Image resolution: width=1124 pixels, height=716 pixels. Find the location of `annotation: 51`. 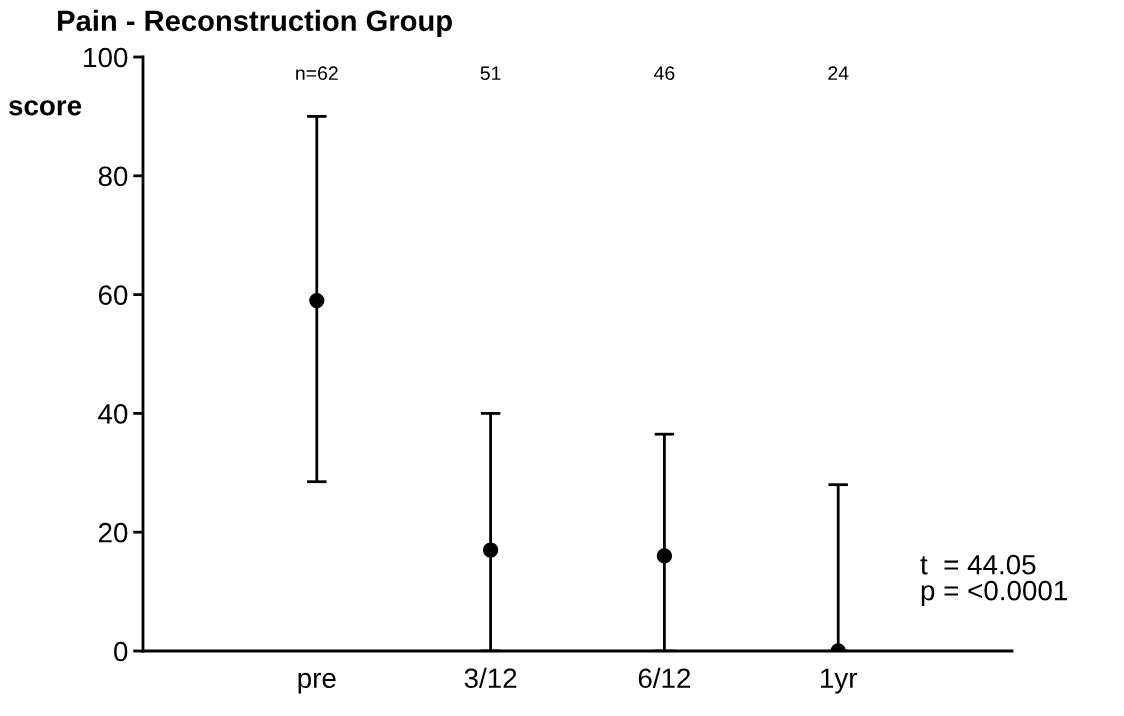

annotation: 51 is located at coordinates (490, 73).